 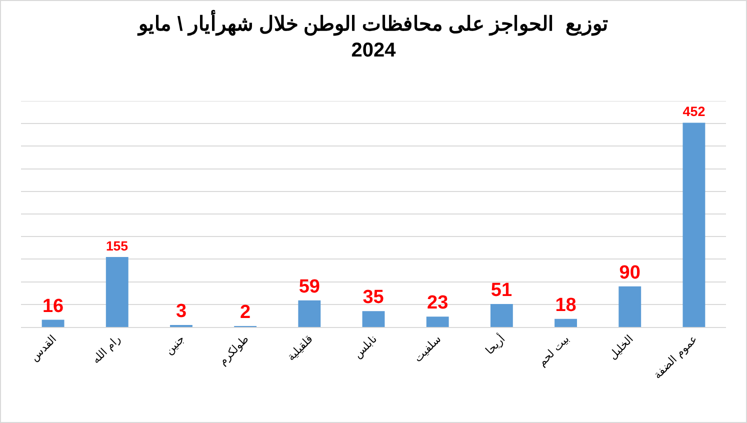 I want to click on x-tick-label: قلقيلية, so click(x=300, y=348).